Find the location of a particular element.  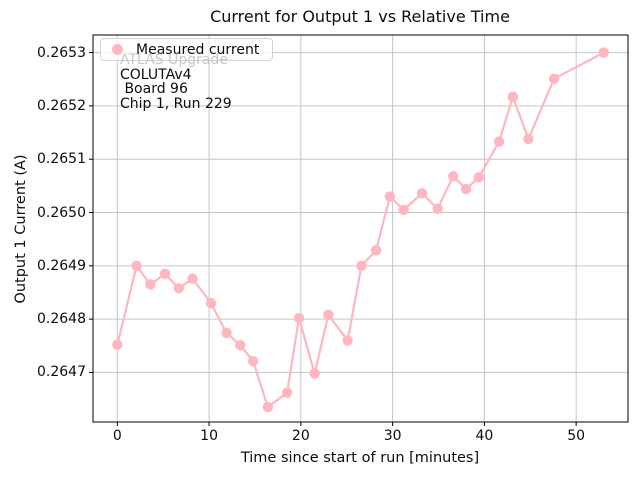

x-tick-label: 40 is located at coordinates (484, 436).